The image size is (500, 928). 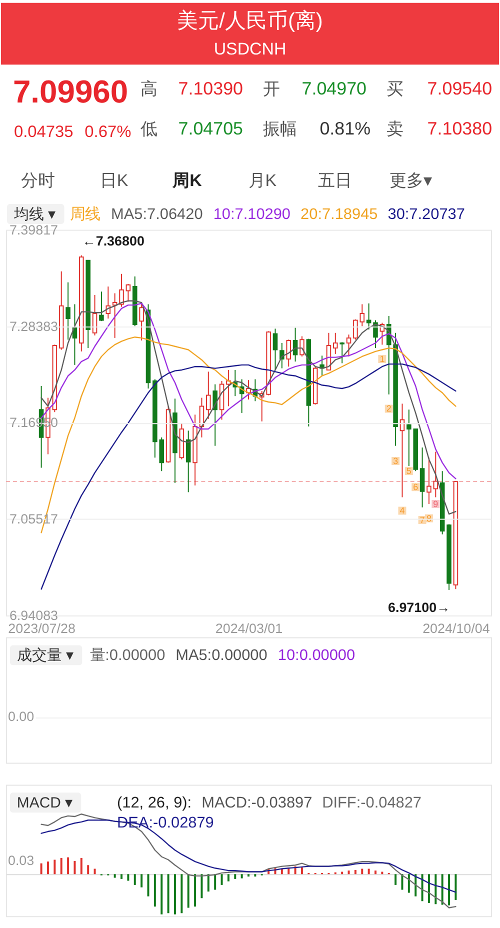 What do you see at coordinates (395, 128) in the screenshot?
I see `text: 卖` at bounding box center [395, 128].